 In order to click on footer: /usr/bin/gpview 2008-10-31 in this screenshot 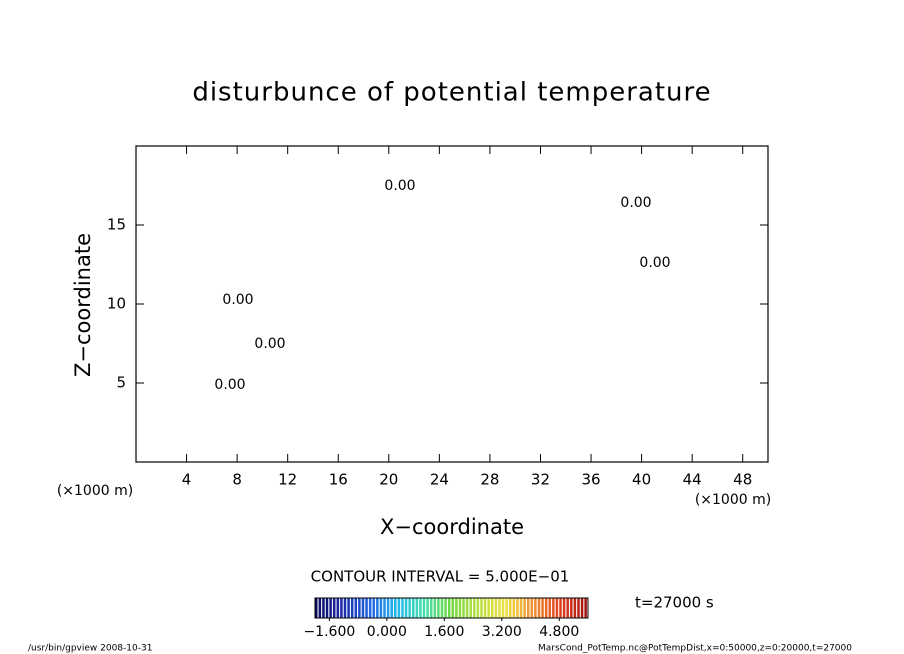, I will do `click(90, 649)`.